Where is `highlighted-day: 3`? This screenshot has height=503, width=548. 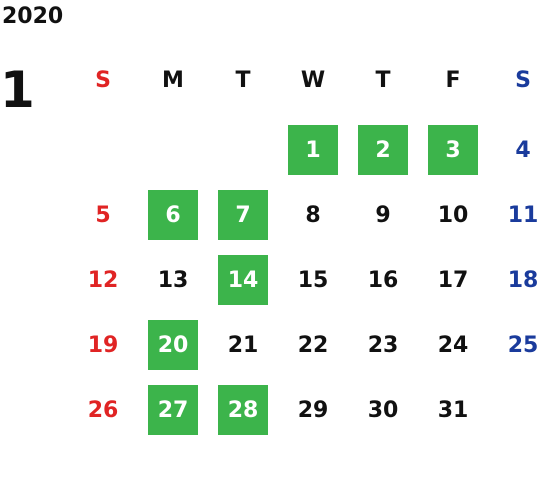
highlighted-day: 3 is located at coordinates (453, 150).